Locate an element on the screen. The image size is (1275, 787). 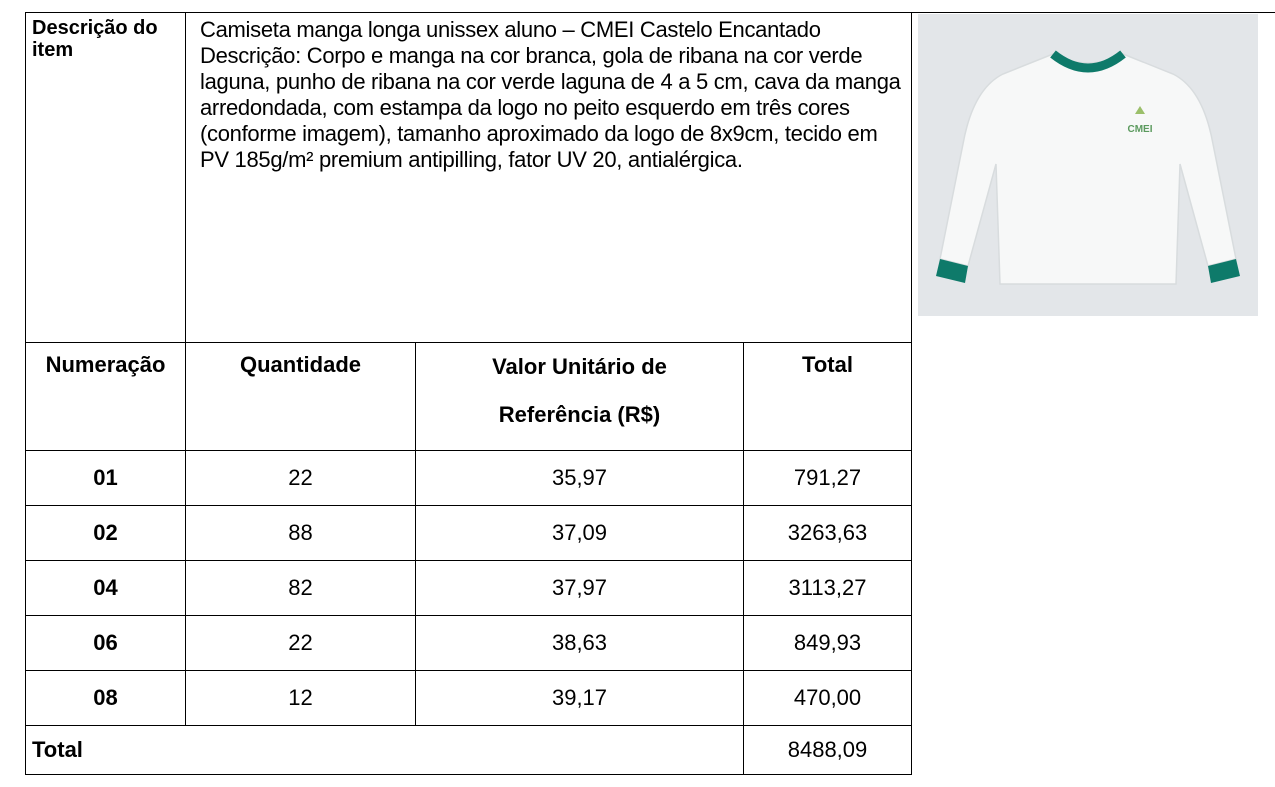
data-row: 01 22 35,97 791,27 is located at coordinates (469, 478).